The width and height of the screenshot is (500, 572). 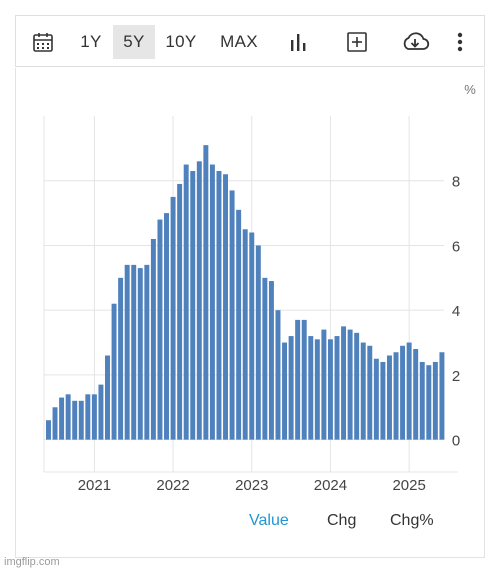 I want to click on x-tick-label: 2021, so click(x=94, y=485).